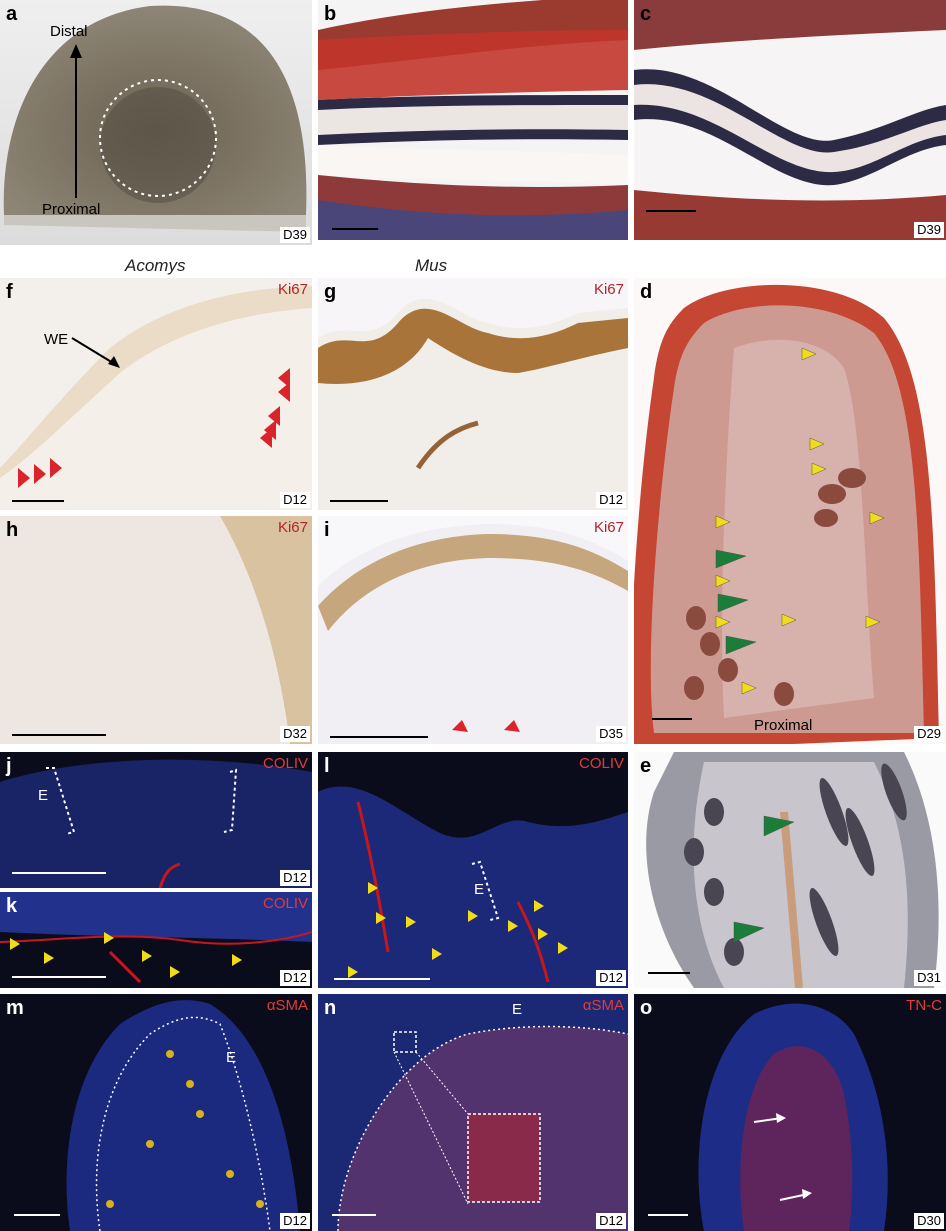 The width and height of the screenshot is (946, 1231). I want to click on label-e-j: E, so click(43, 795).